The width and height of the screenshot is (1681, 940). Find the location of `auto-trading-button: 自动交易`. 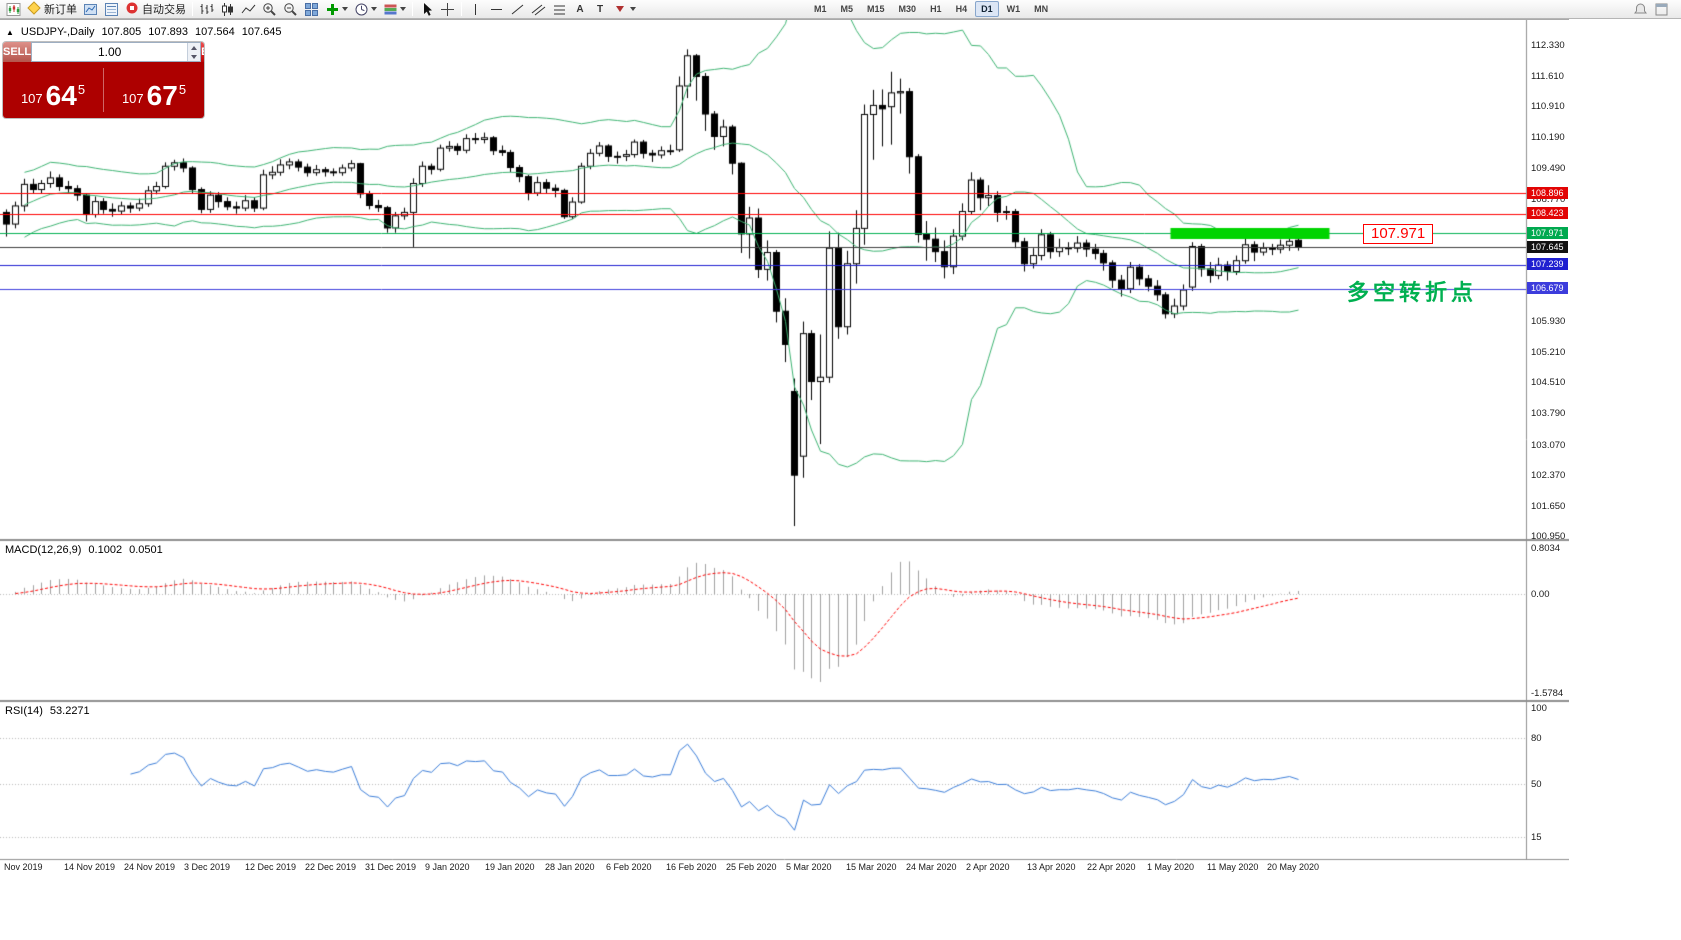

auto-trading-button: 自动交易 is located at coordinates (155, 9).